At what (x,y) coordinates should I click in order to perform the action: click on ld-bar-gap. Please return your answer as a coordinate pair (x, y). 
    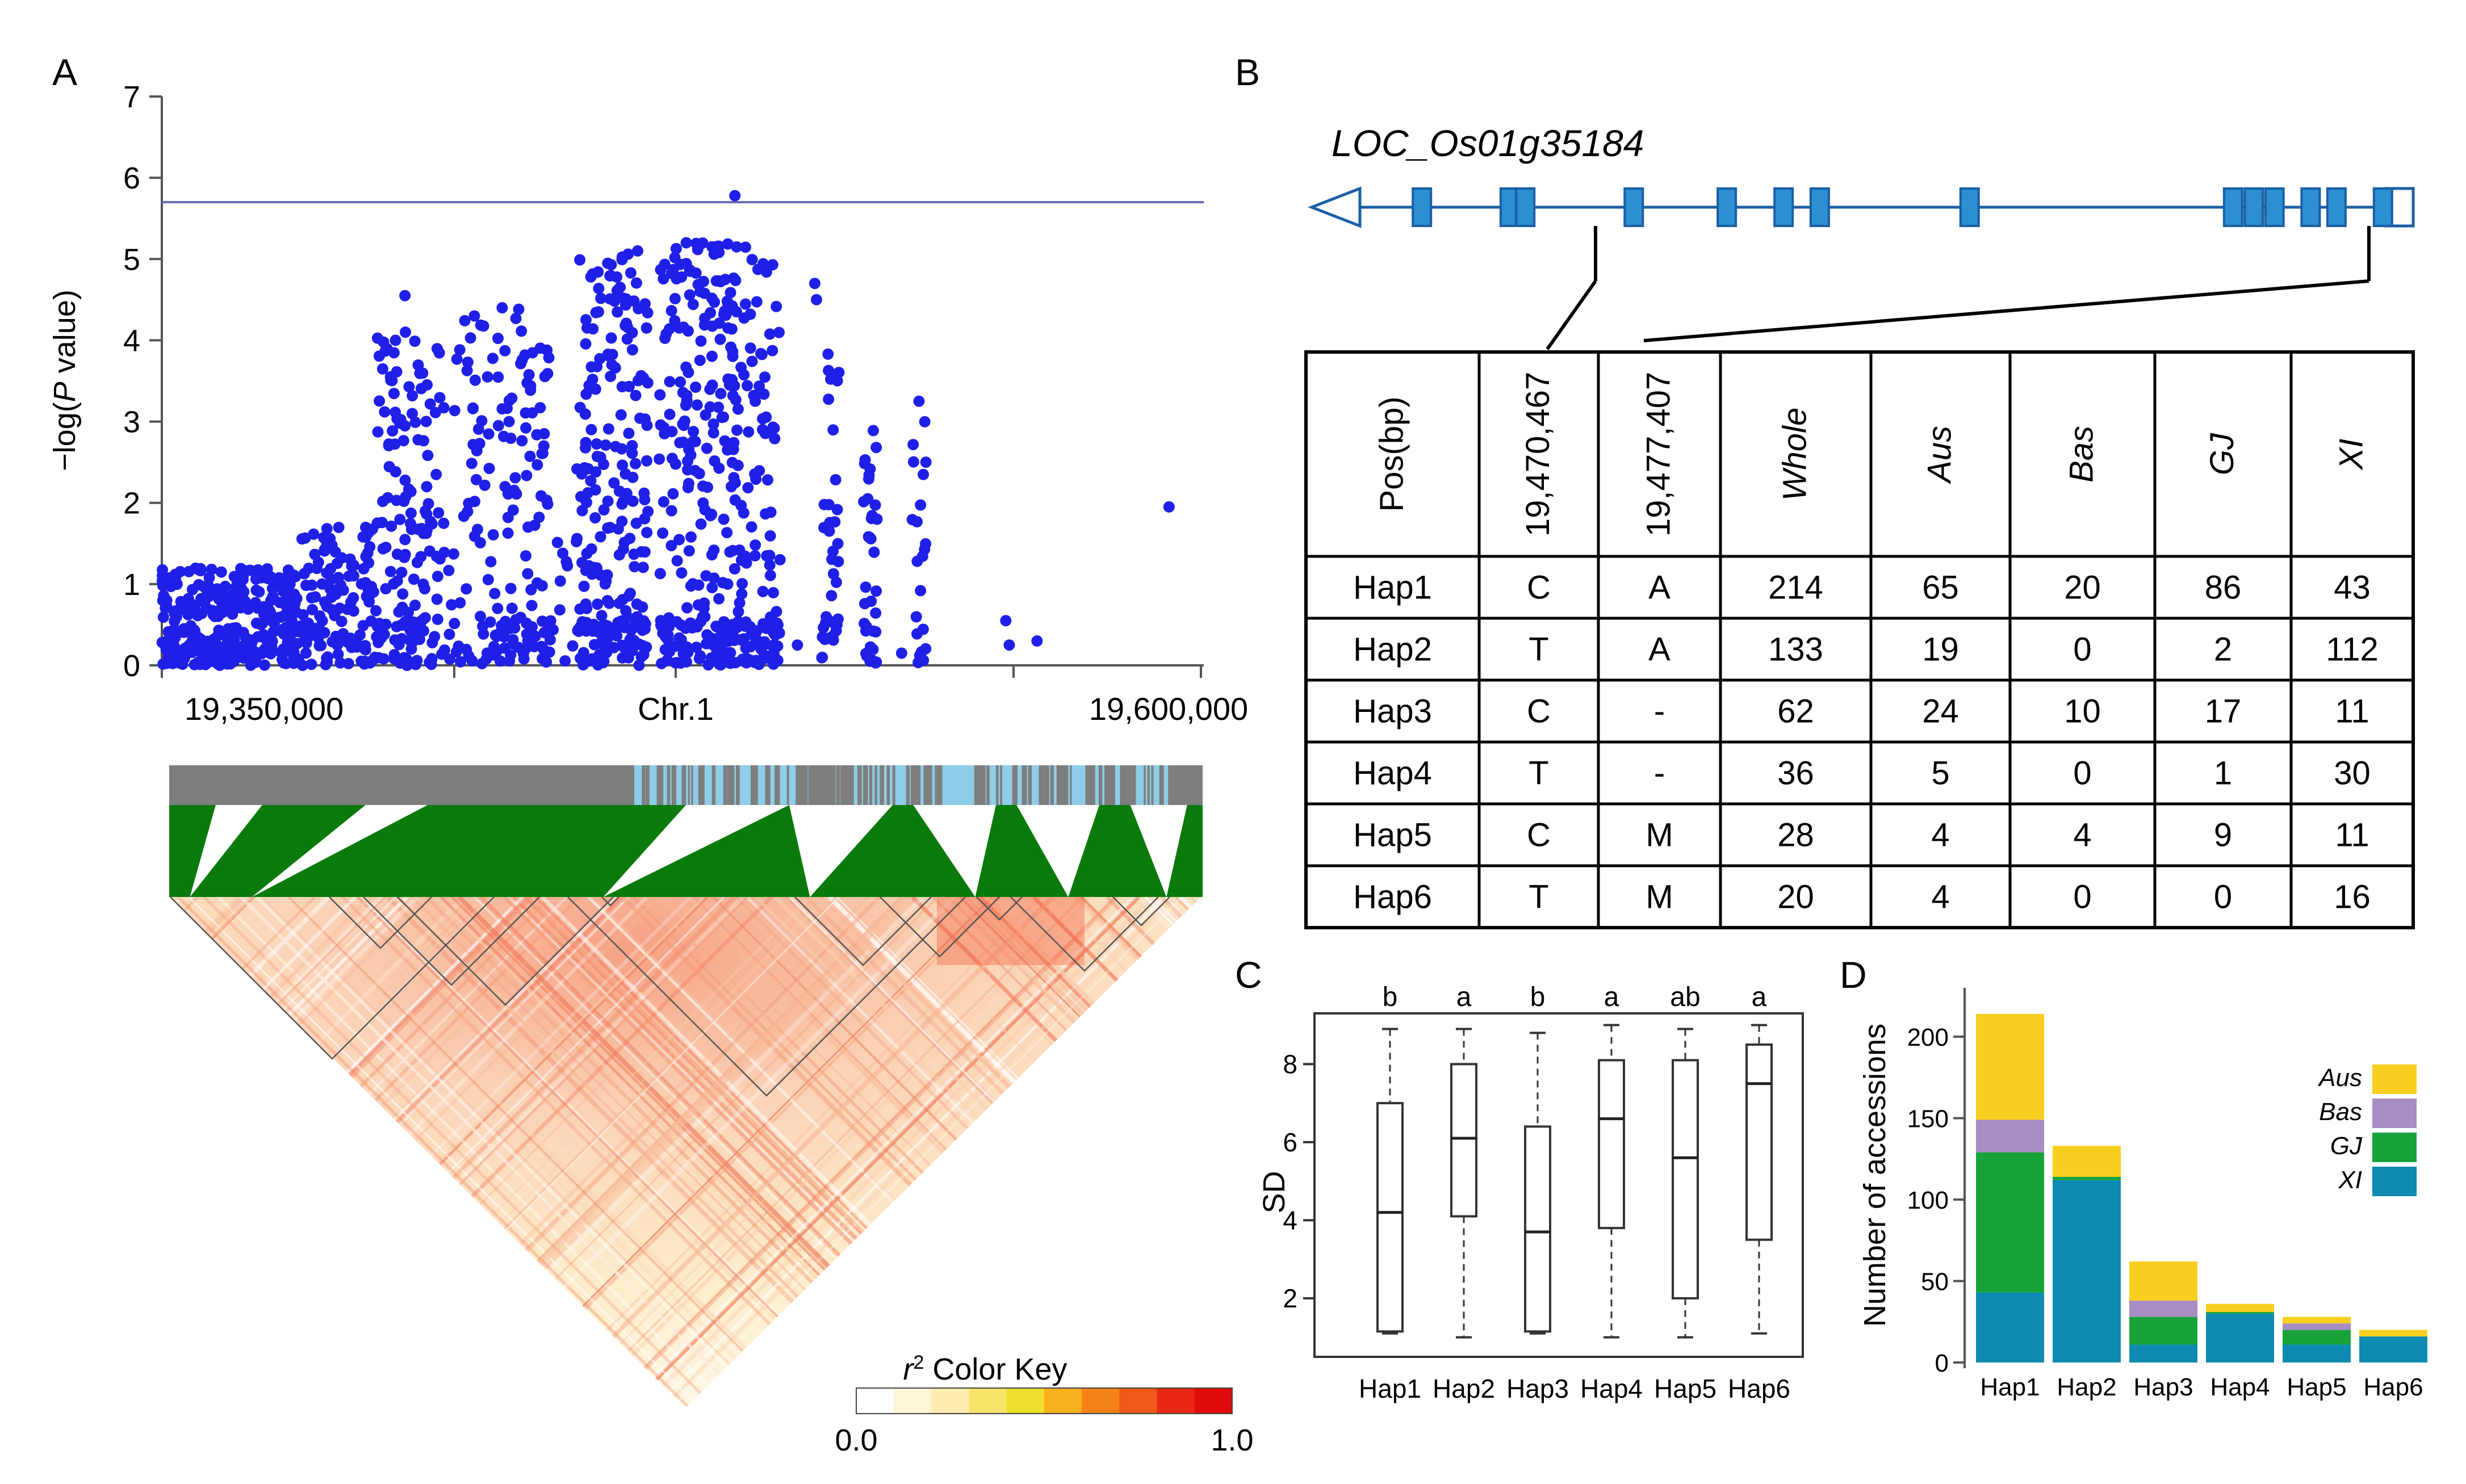
    Looking at the image, I should click on (1153, 785).